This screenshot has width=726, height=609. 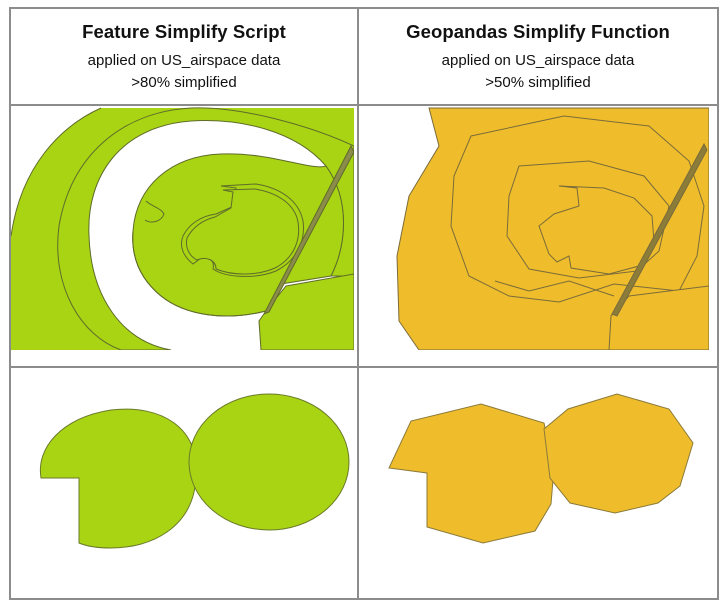 I want to click on left-octagon-notched, so click(x=471, y=473).